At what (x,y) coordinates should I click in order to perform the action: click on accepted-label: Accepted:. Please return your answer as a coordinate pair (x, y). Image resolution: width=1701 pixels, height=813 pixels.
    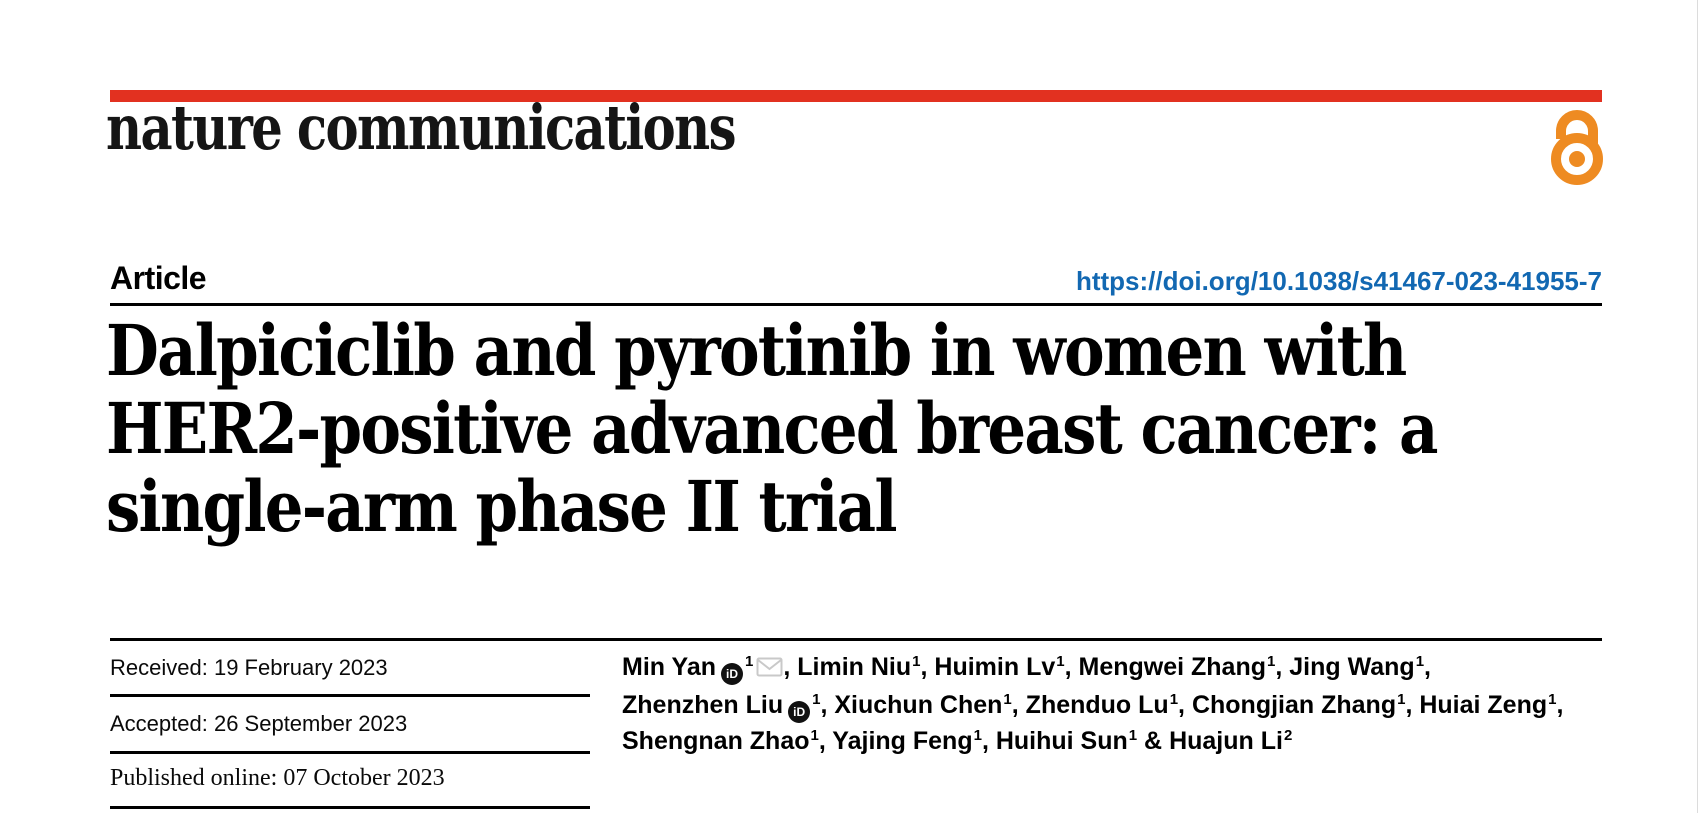
    Looking at the image, I should click on (159, 723).